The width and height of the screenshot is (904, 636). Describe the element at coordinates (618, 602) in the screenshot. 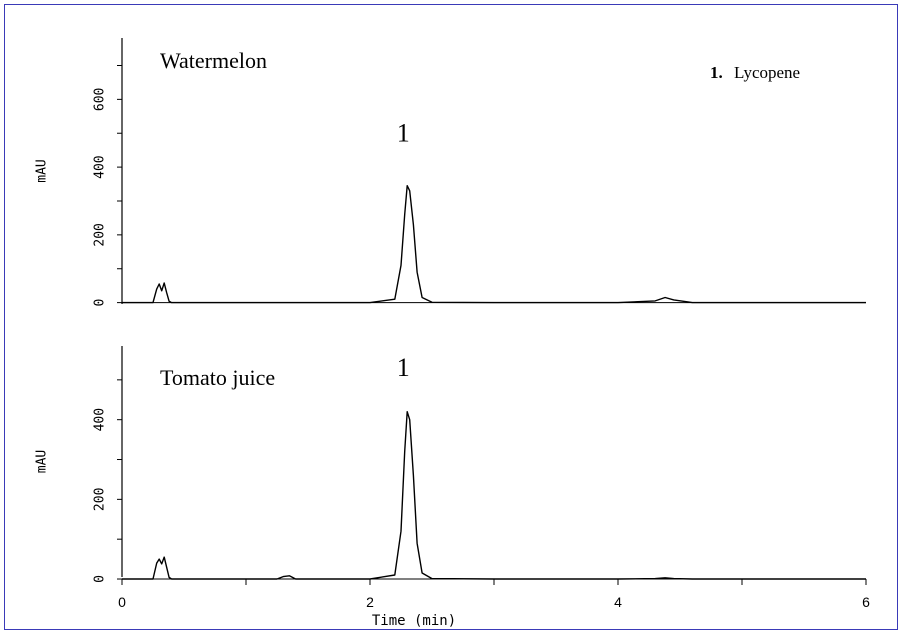

I see `x-tick-label: 4` at that location.